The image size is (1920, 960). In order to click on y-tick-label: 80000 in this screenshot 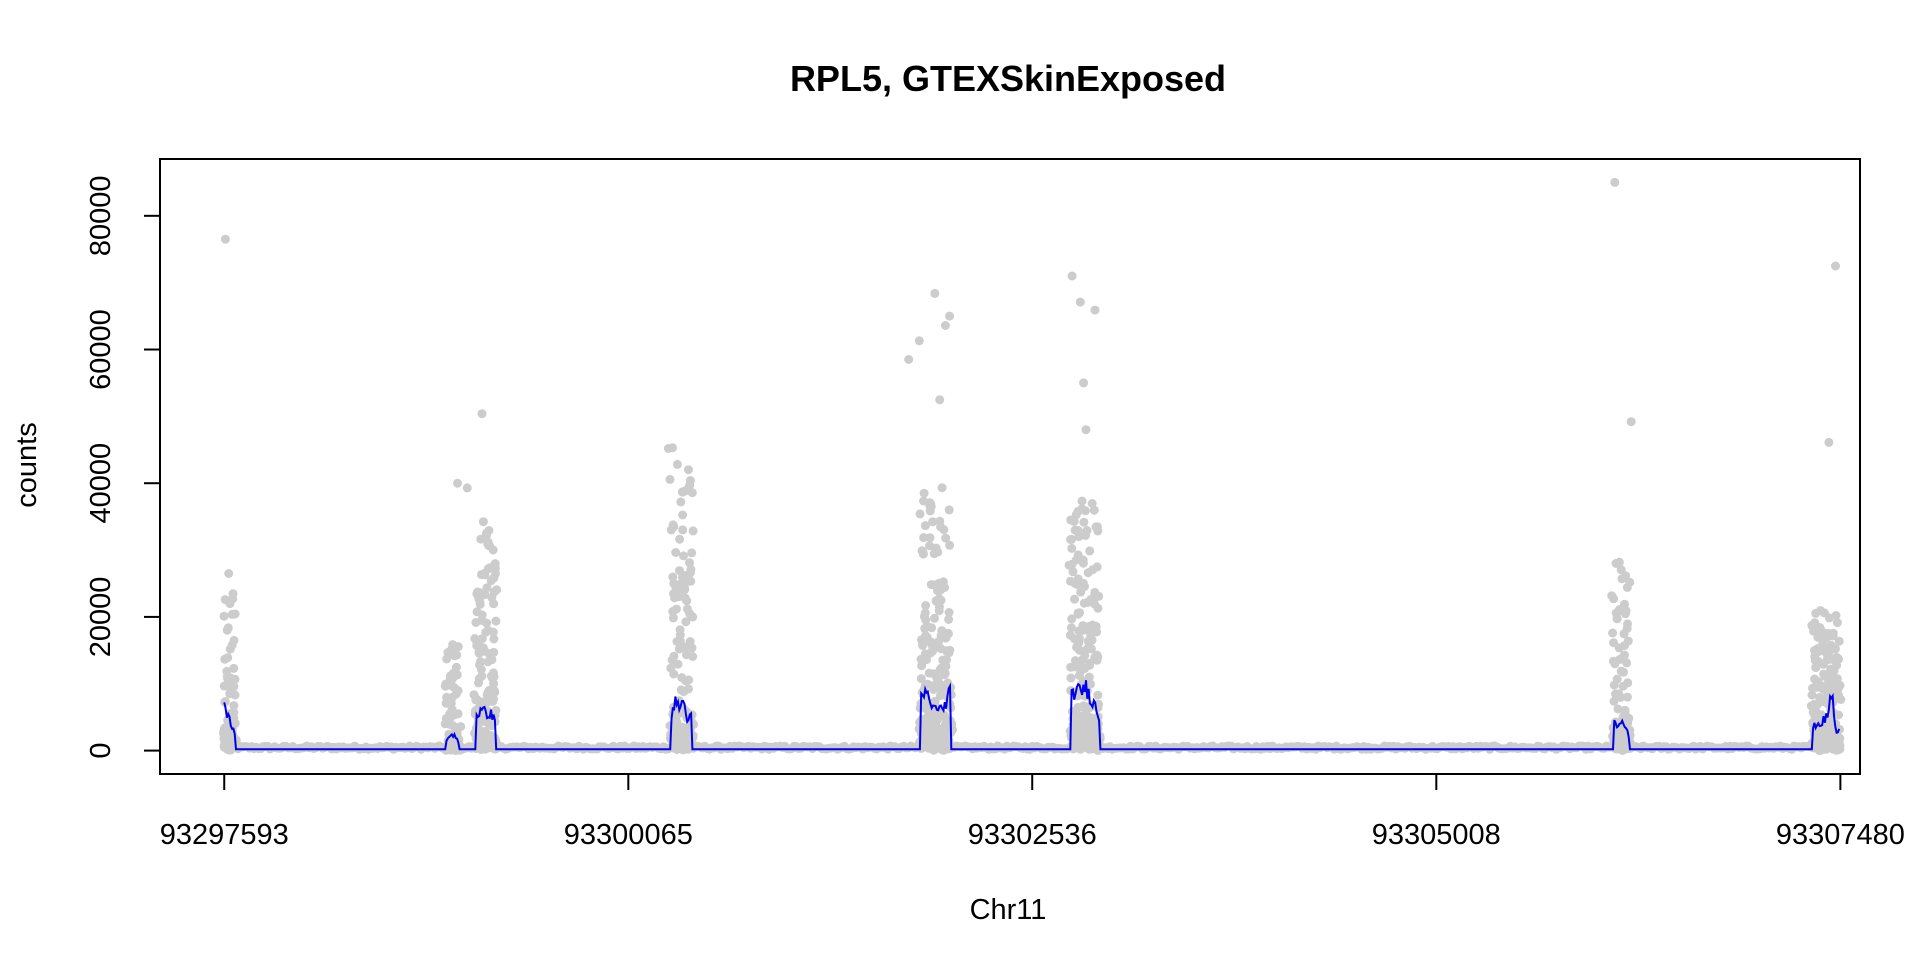, I will do `click(101, 215)`.